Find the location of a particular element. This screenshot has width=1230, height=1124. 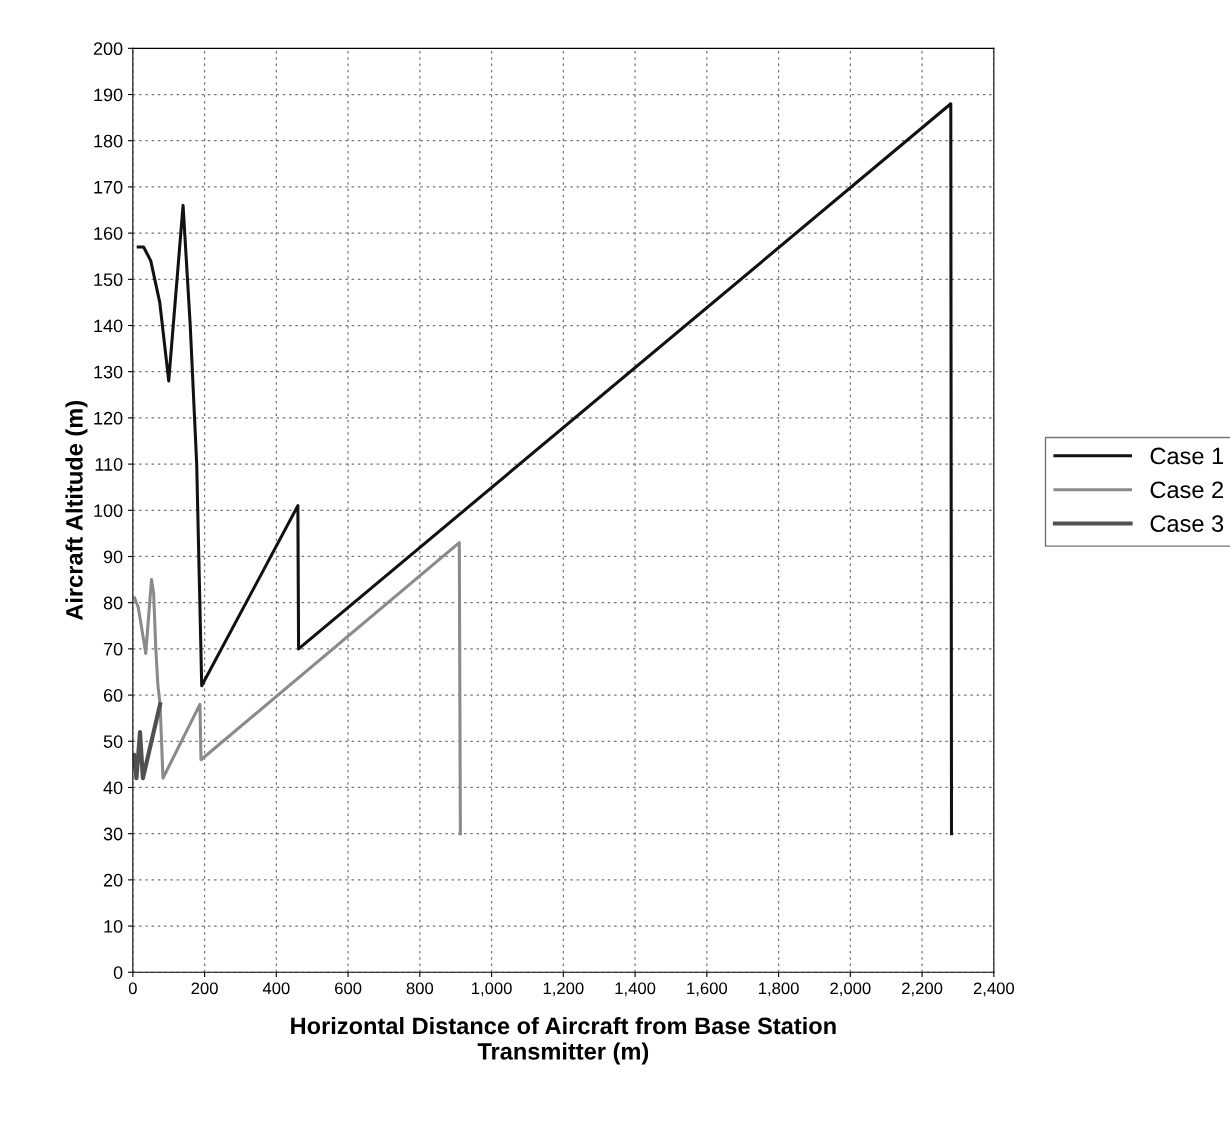

x-tick-label: 1,800 is located at coordinates (779, 989).